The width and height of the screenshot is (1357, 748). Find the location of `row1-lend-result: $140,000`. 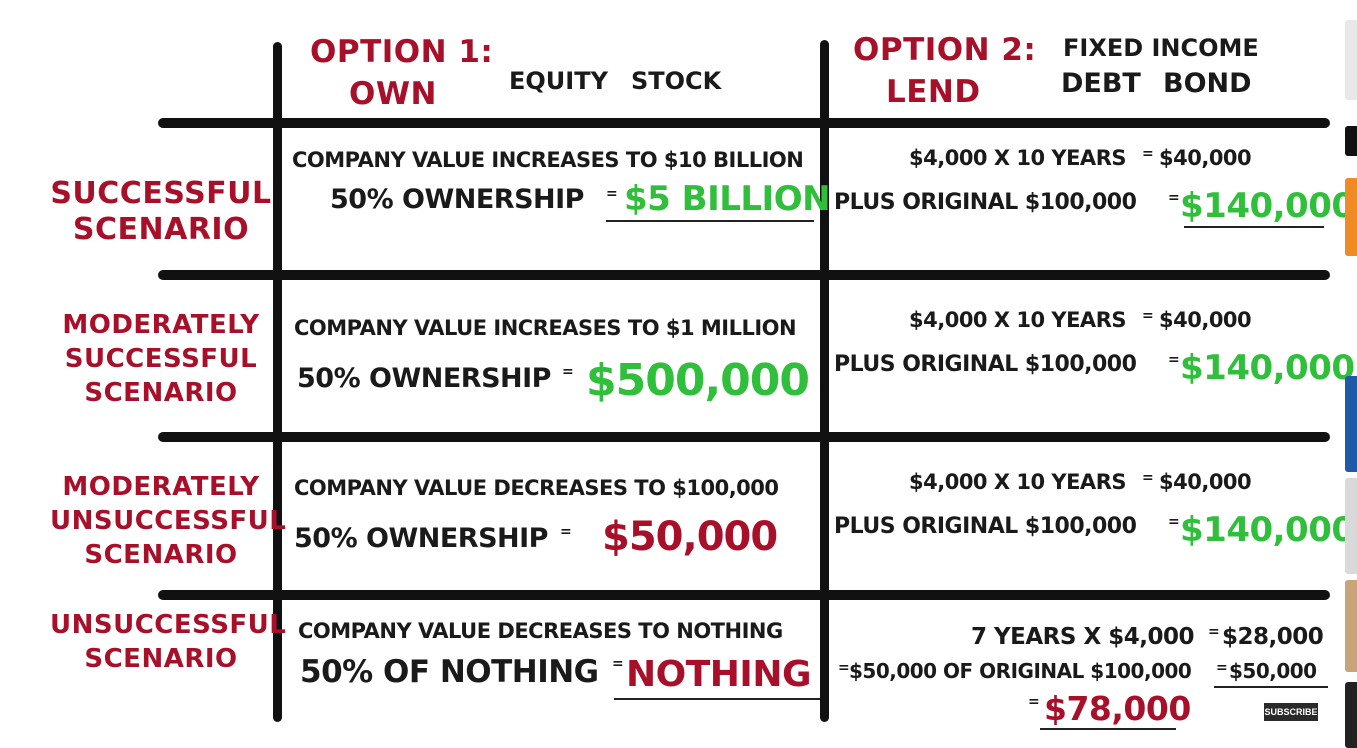

row1-lend-result: $140,000 is located at coordinates (1267, 206).